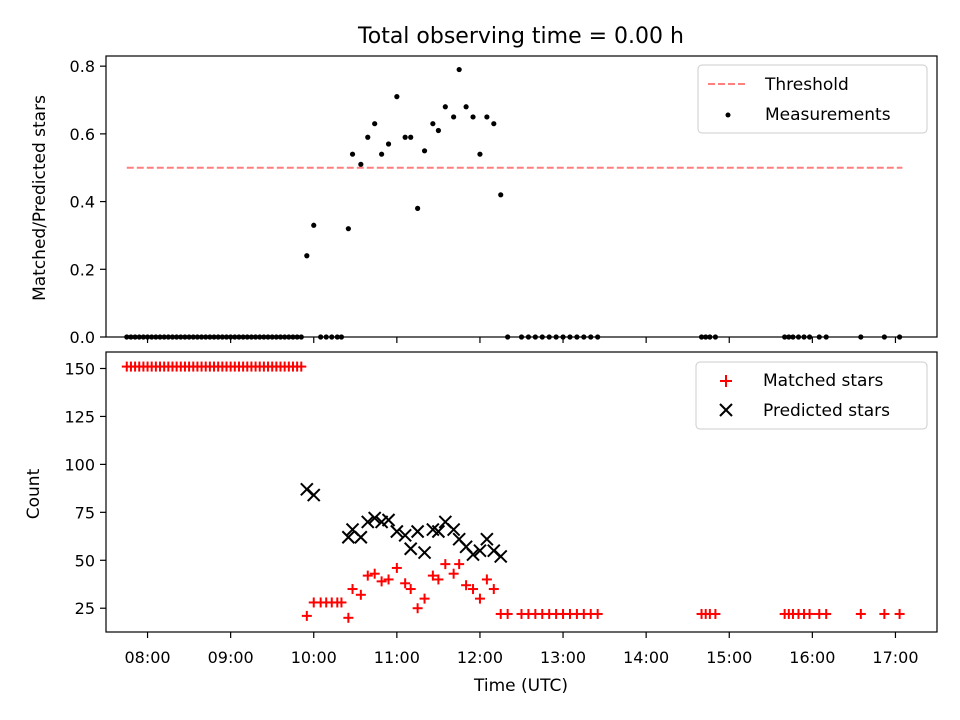  What do you see at coordinates (520, 36) in the screenshot?
I see `chart-title: Total observing time = 0.00 h` at bounding box center [520, 36].